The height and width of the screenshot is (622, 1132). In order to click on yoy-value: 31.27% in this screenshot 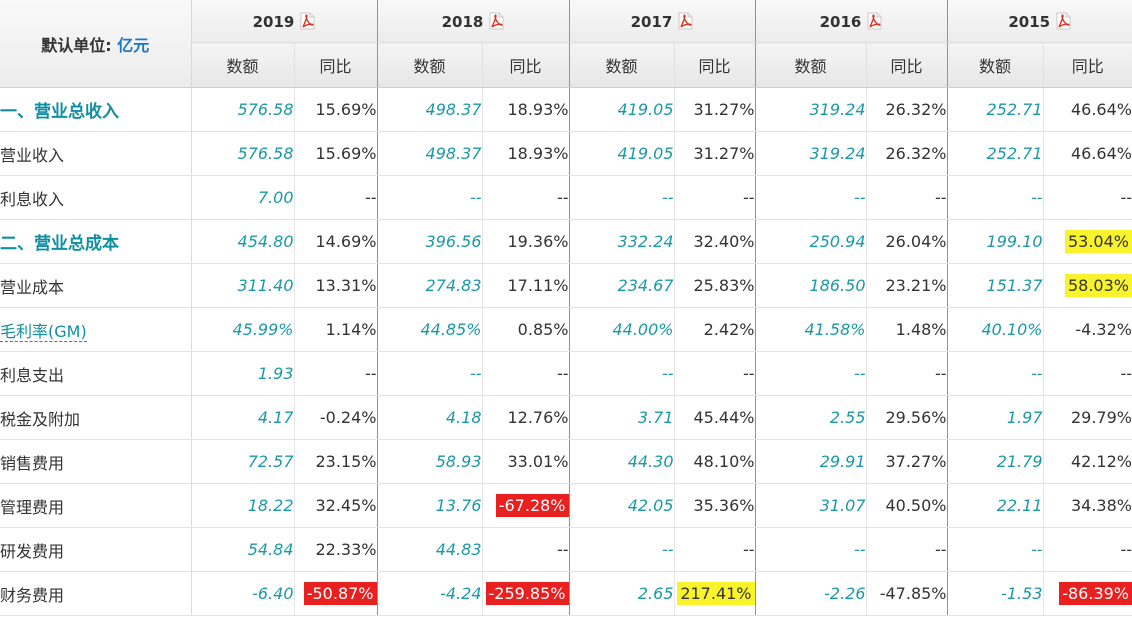, I will do `click(724, 109)`.